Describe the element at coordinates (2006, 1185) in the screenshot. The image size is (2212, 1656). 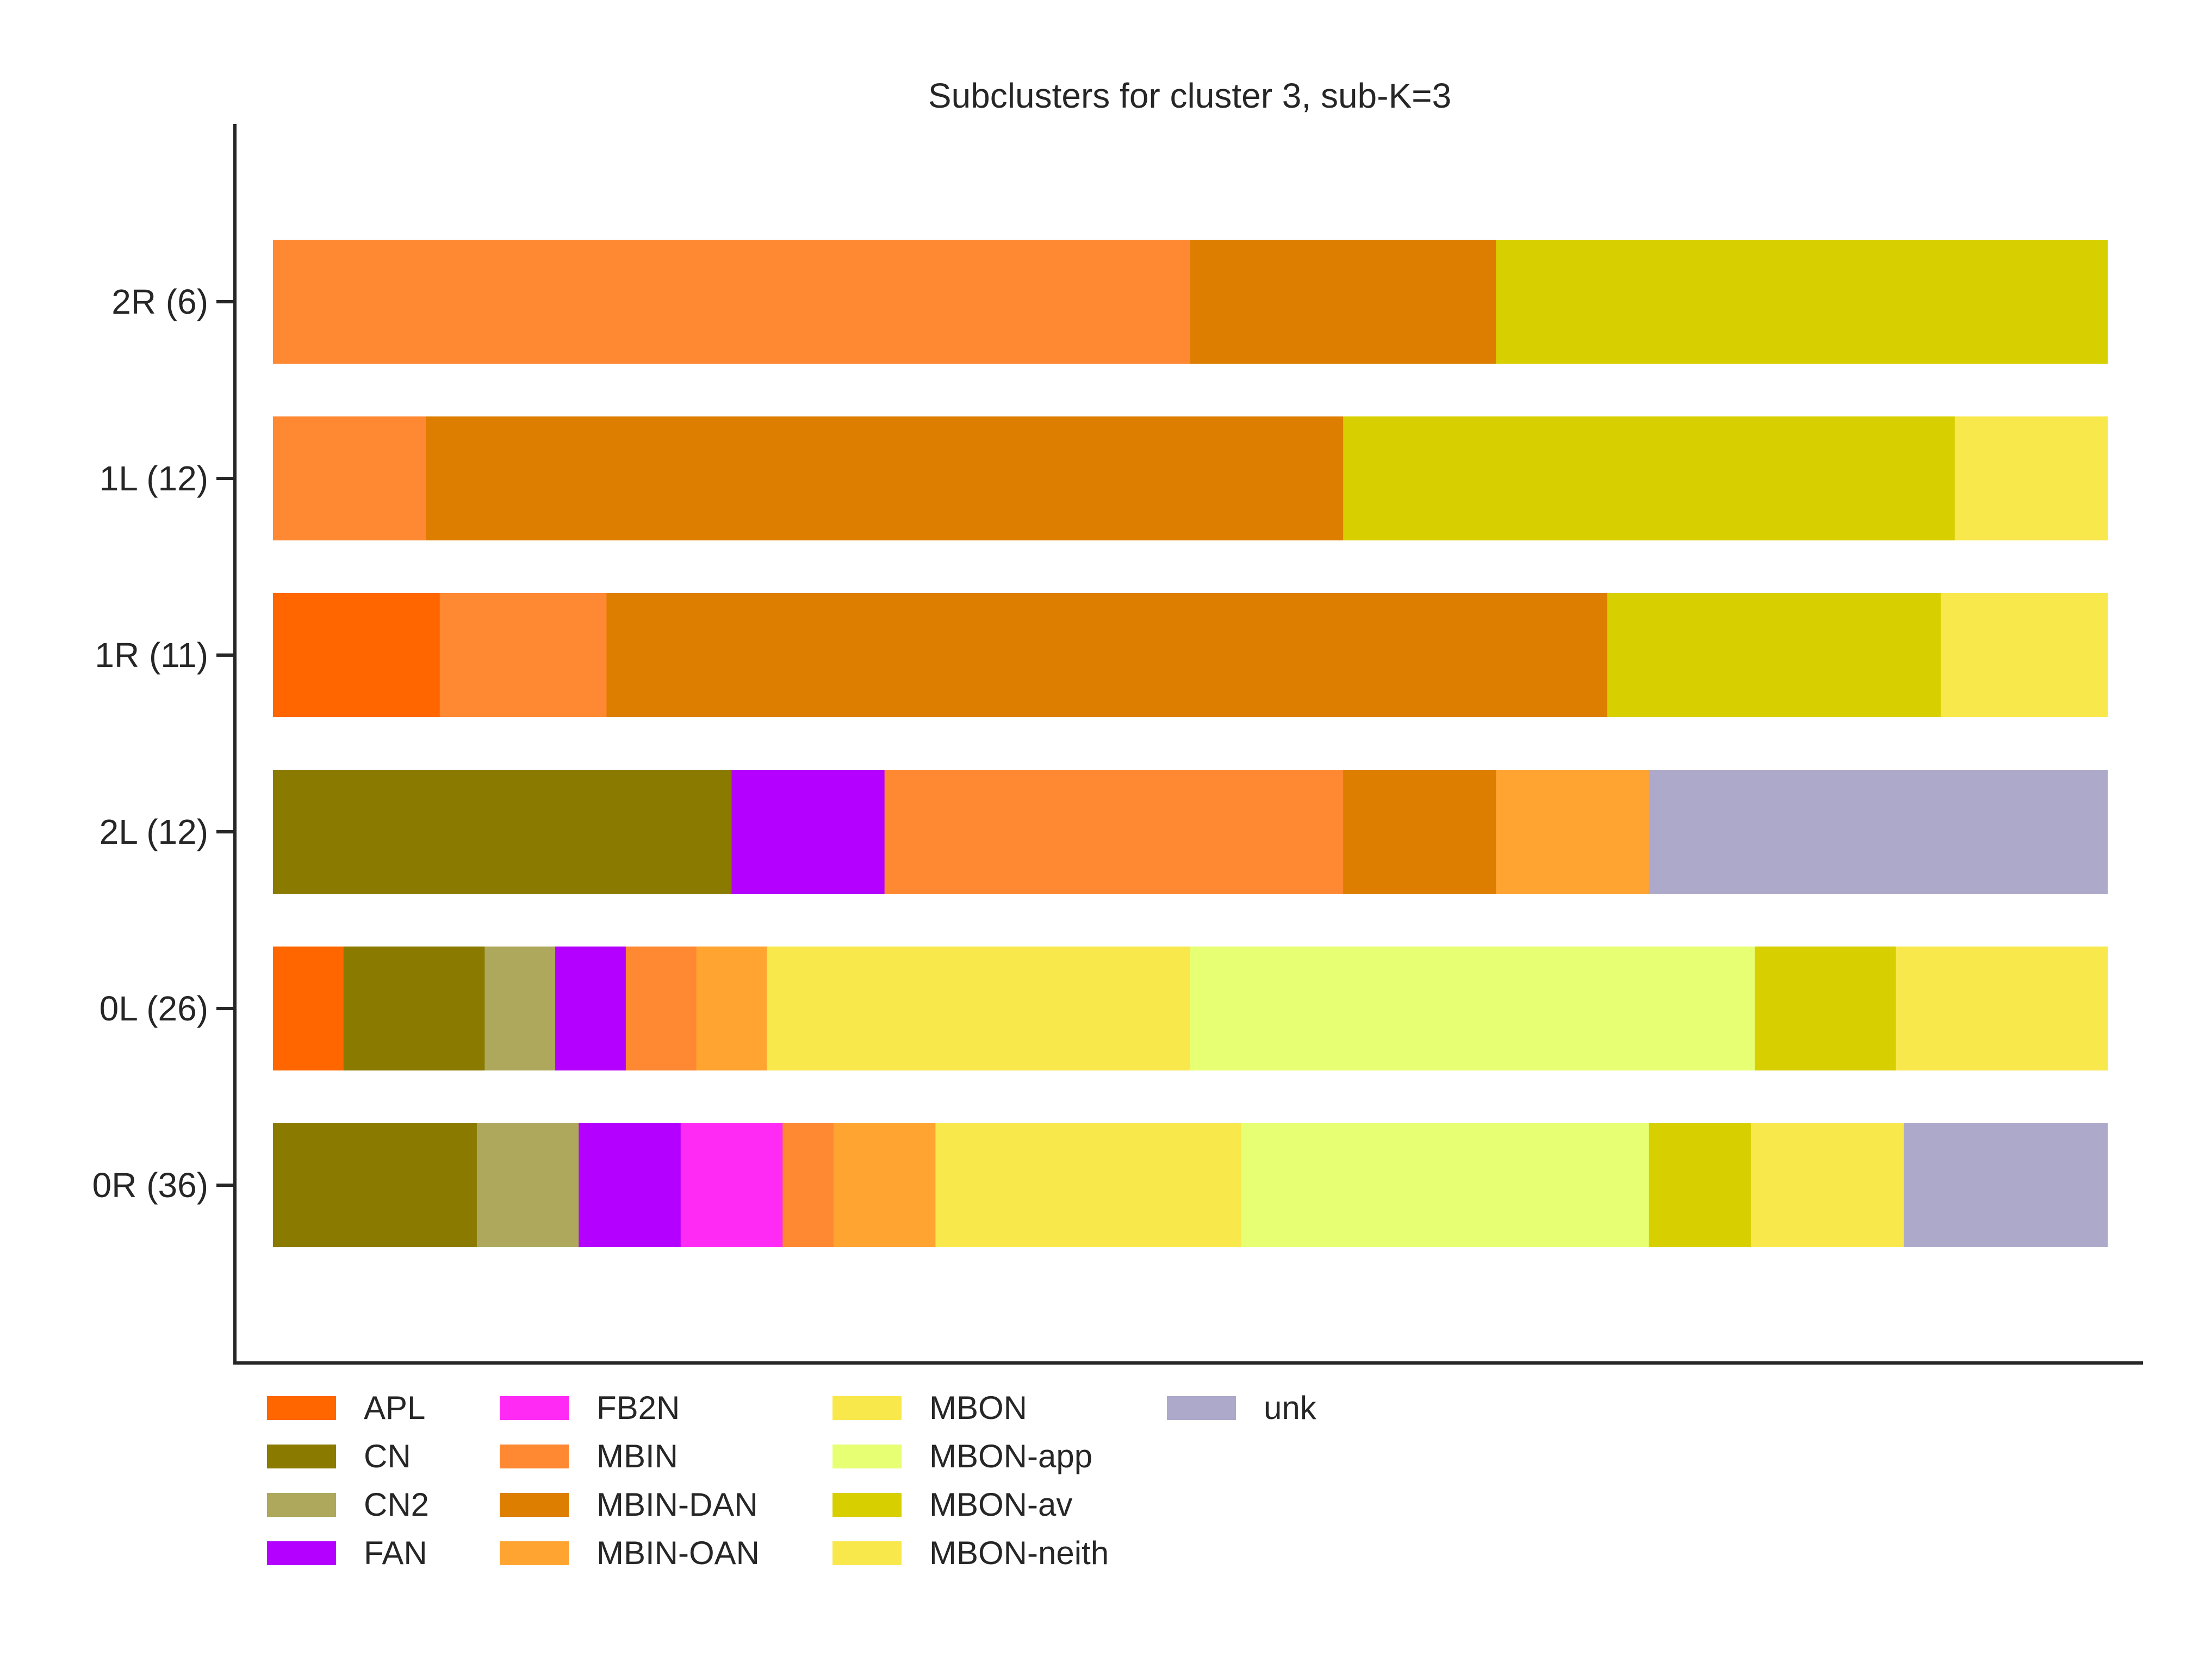
I see `bar-segment-0r-36-unk` at that location.